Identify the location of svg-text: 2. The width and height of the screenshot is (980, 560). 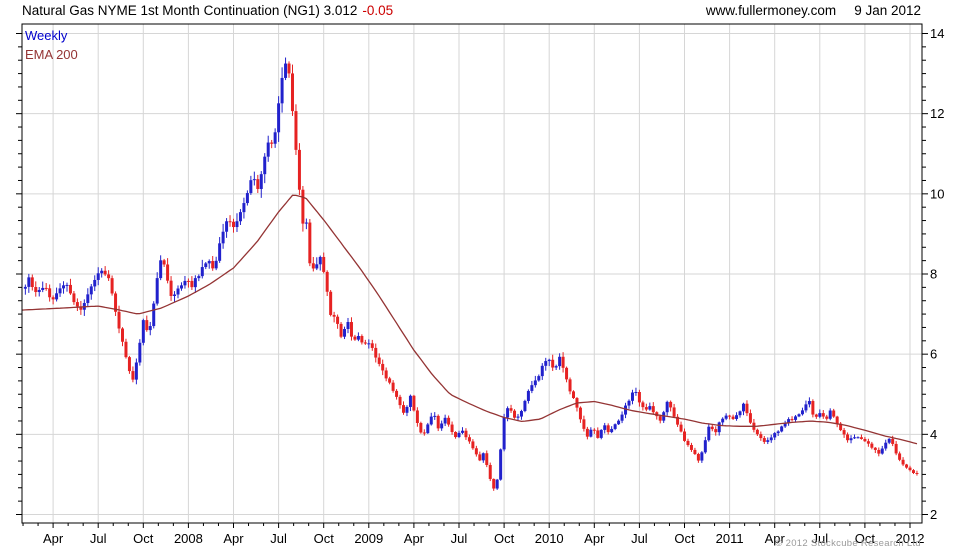
(933, 514).